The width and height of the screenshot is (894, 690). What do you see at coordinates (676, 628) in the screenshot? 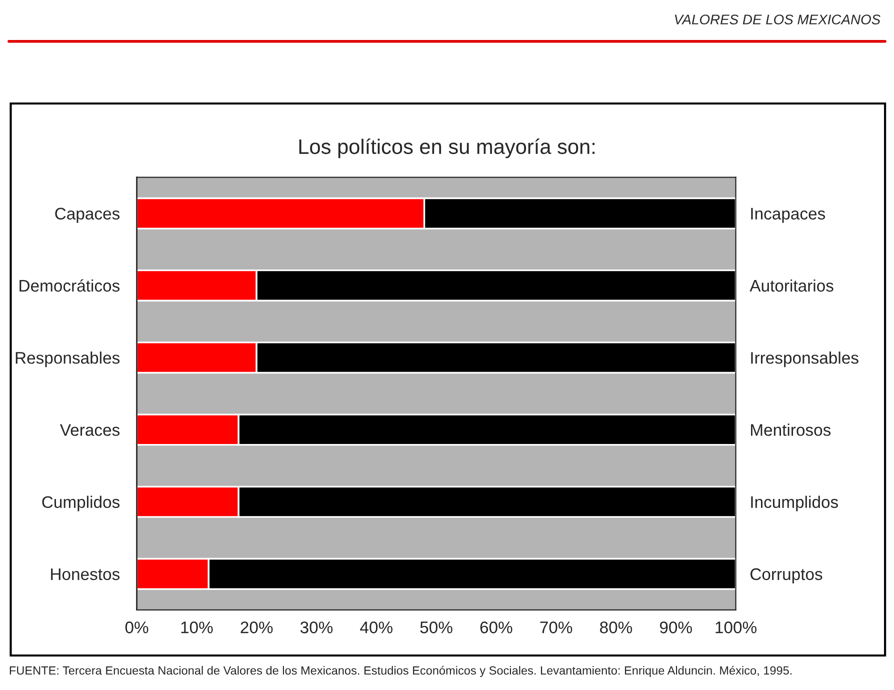
I see `x-tick-label: 90%` at bounding box center [676, 628].